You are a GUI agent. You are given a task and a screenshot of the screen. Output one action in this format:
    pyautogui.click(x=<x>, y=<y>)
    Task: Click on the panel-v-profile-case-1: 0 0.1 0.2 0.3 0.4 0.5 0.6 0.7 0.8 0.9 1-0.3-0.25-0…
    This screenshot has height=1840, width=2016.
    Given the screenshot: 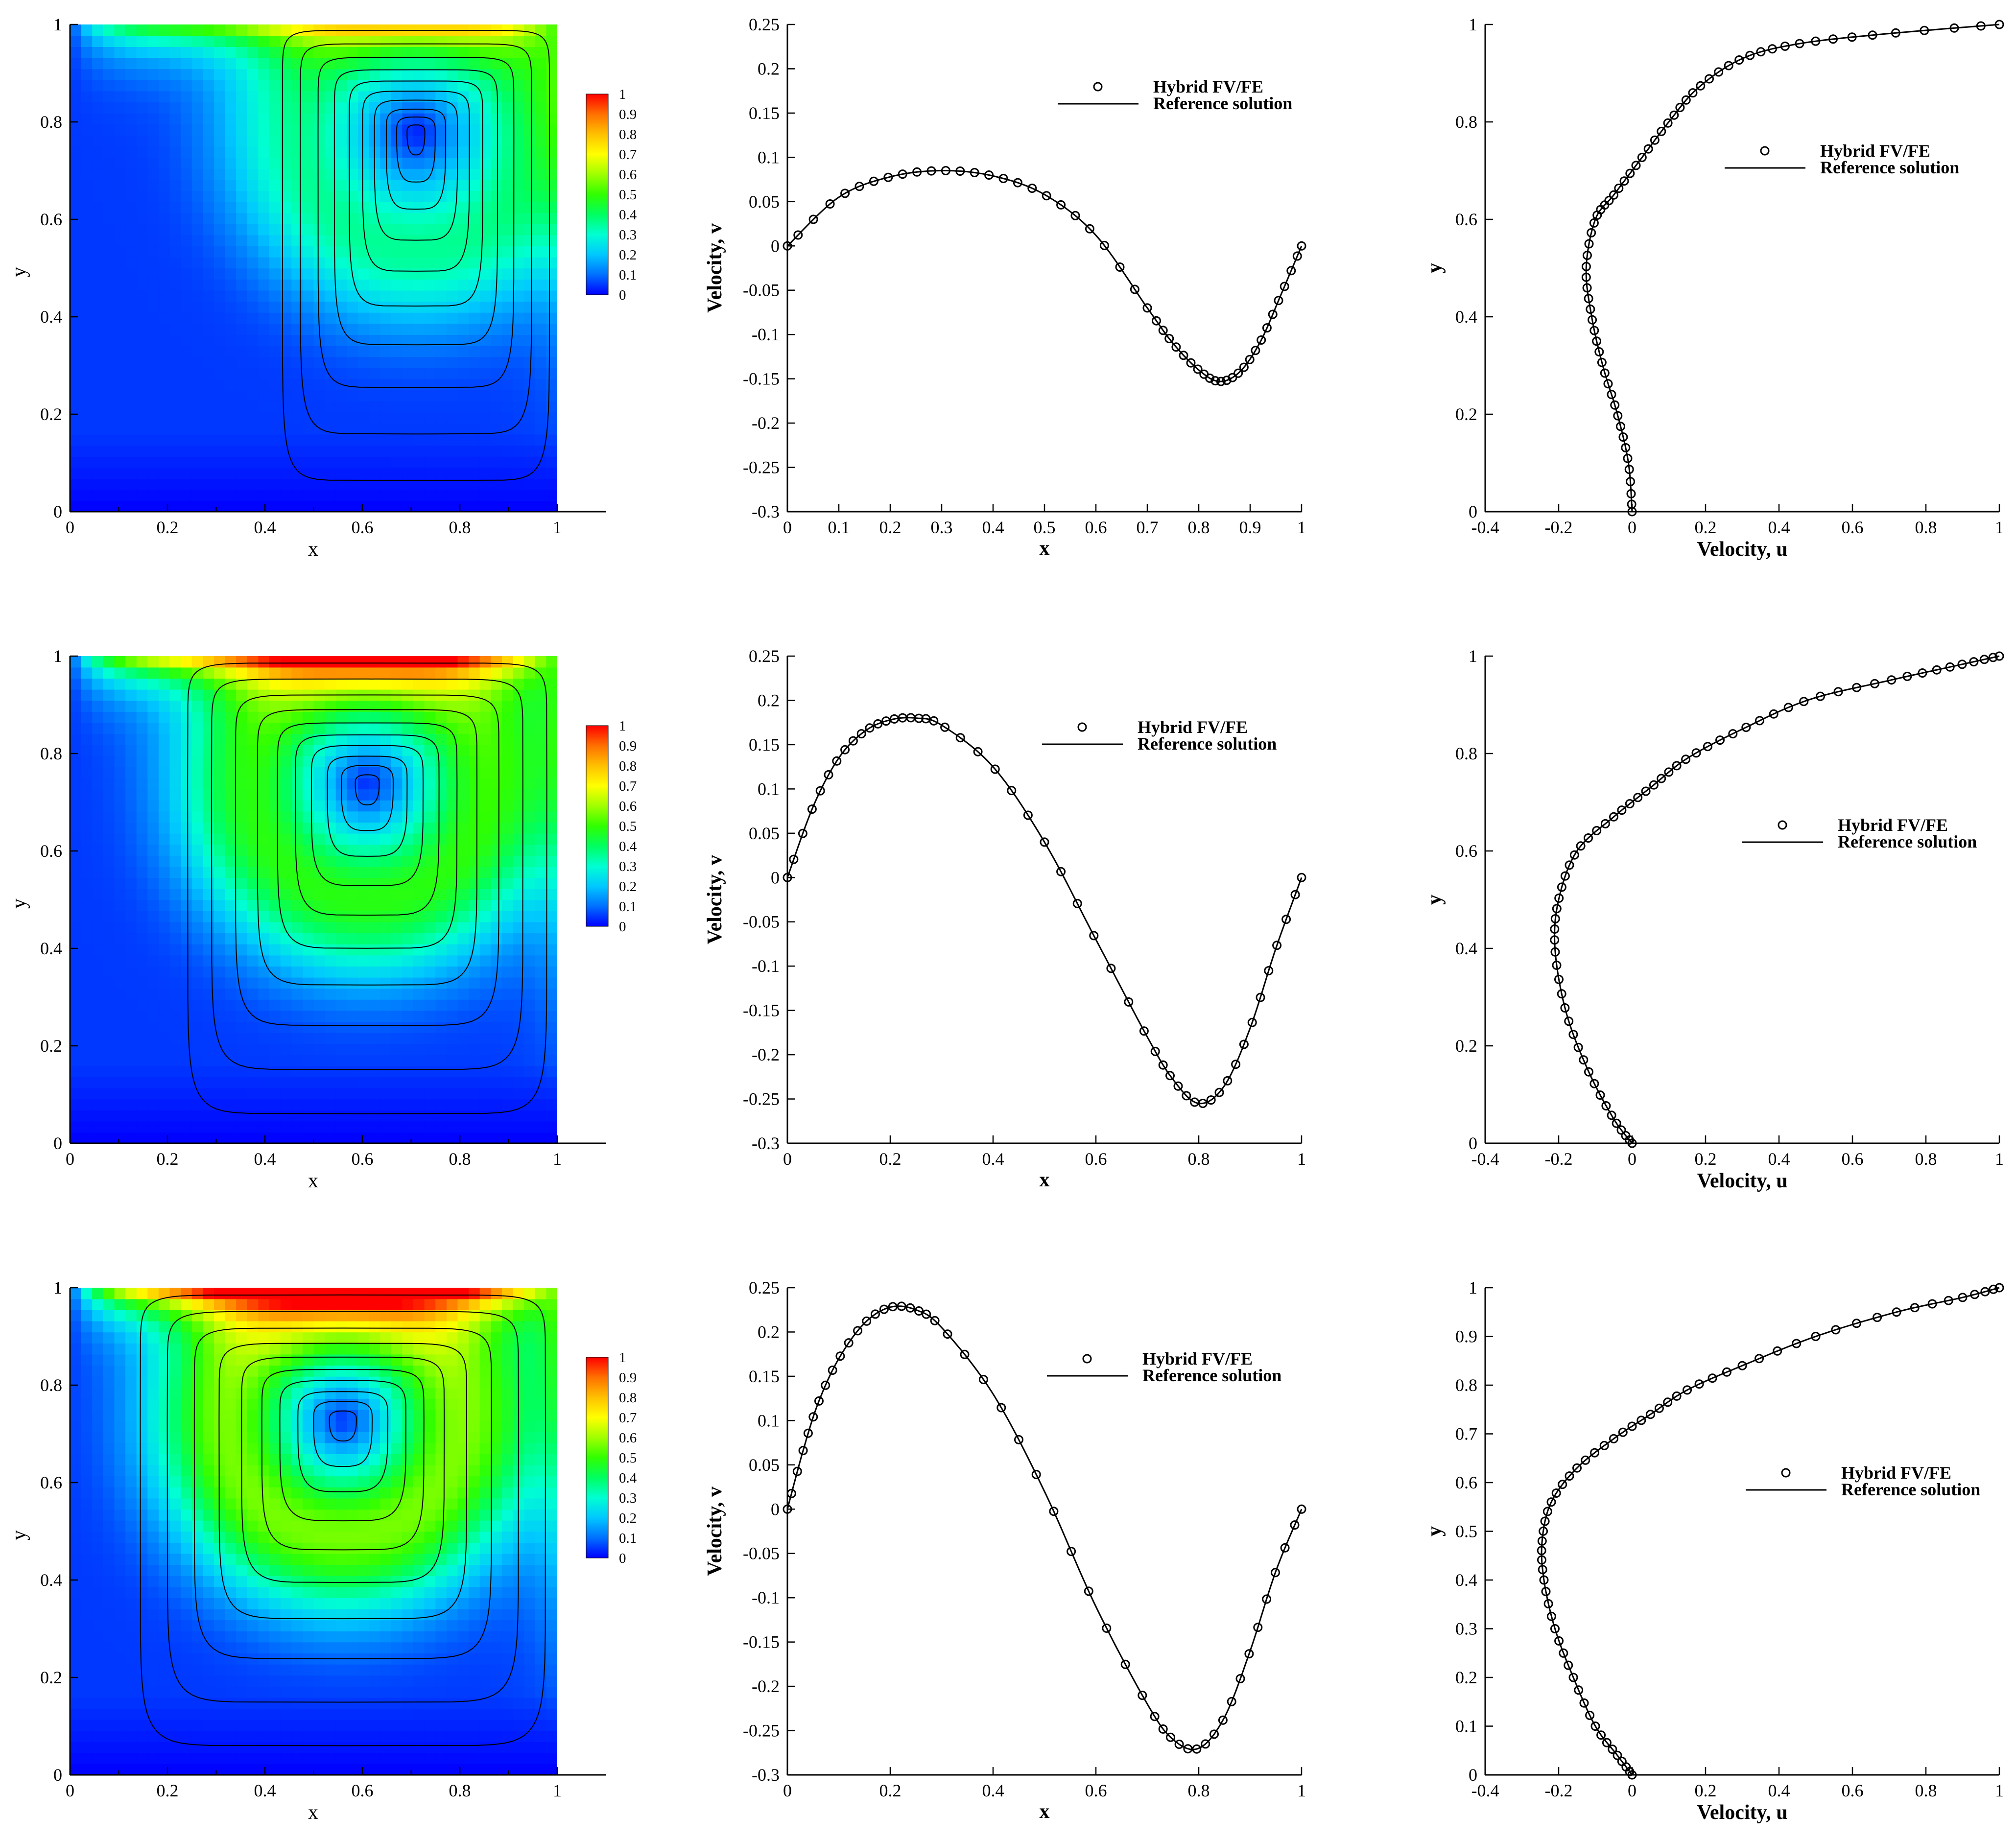 What is the action you would take?
    pyautogui.click(x=1005, y=287)
    